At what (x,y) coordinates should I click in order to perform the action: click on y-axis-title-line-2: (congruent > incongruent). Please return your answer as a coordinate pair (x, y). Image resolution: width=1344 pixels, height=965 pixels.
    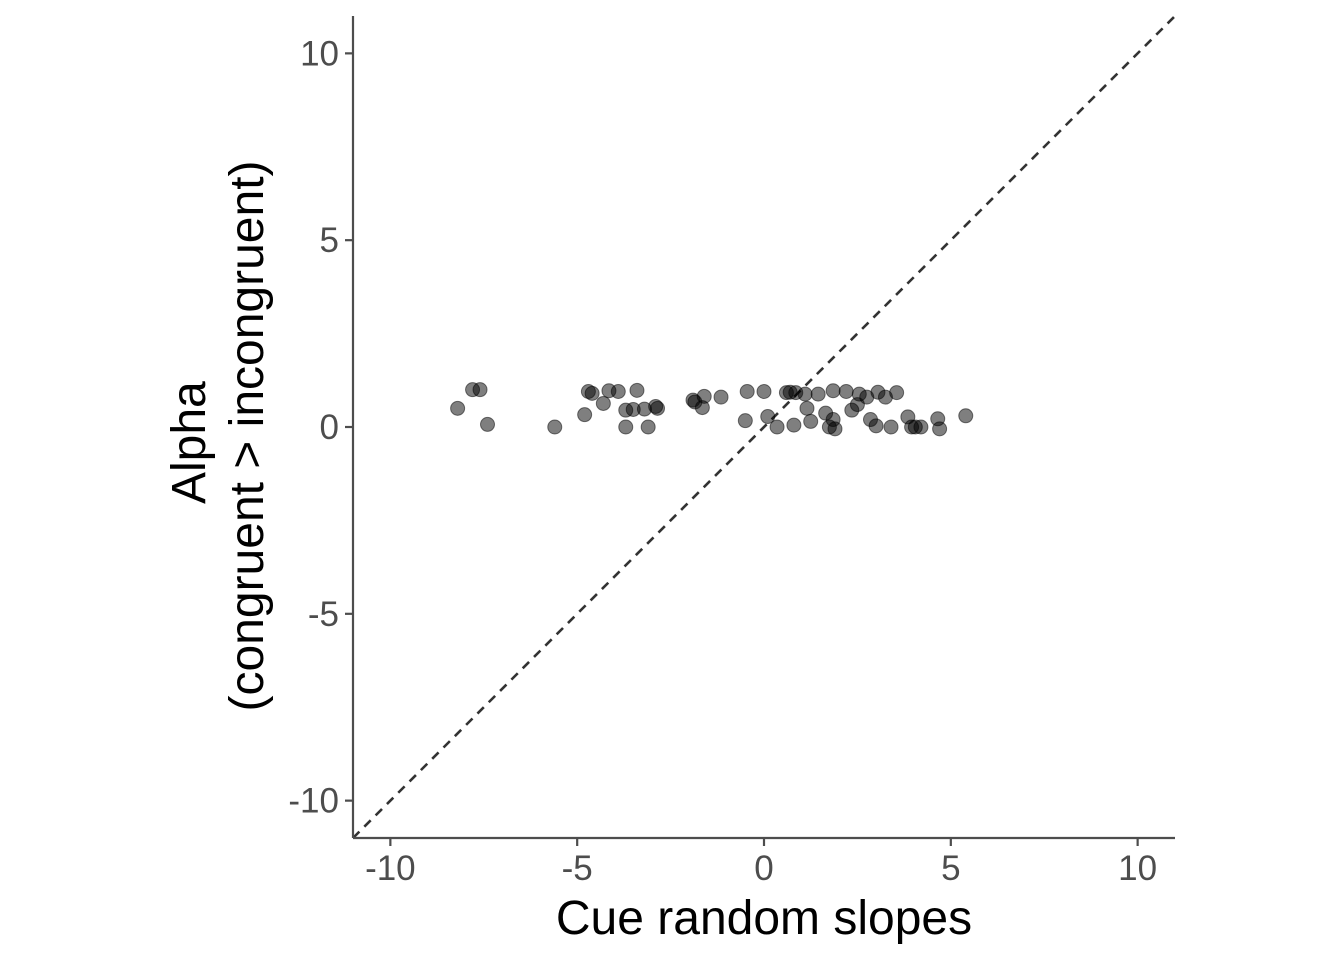
    Looking at the image, I should click on (247, 435).